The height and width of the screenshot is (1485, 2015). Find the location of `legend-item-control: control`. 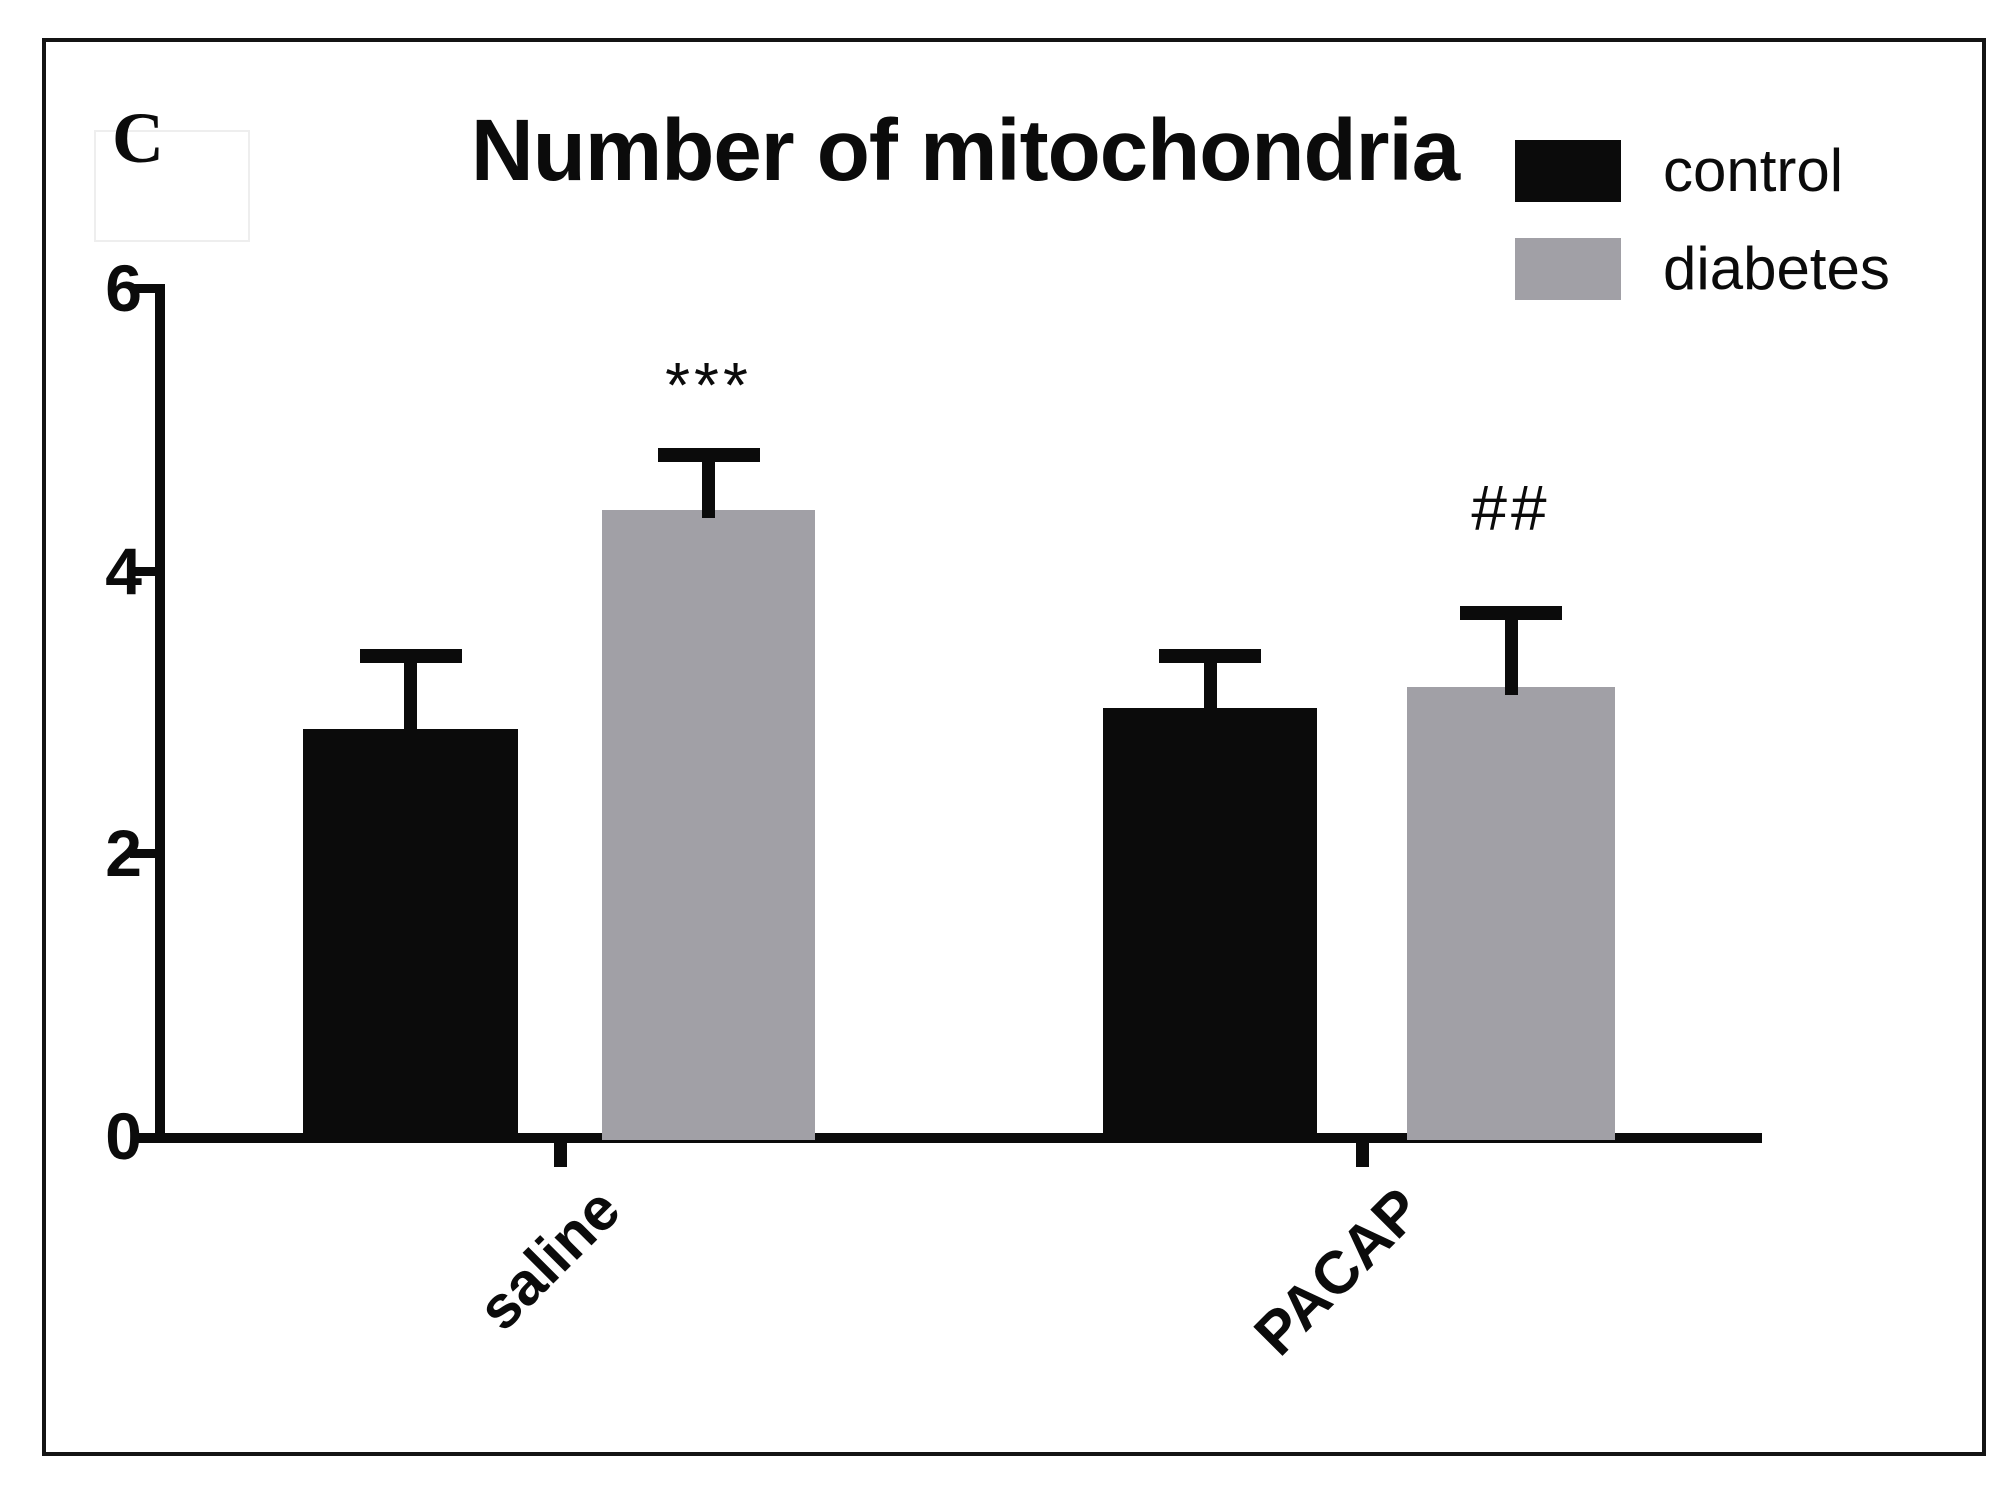

legend-item-control: control is located at coordinates (1745, 171).